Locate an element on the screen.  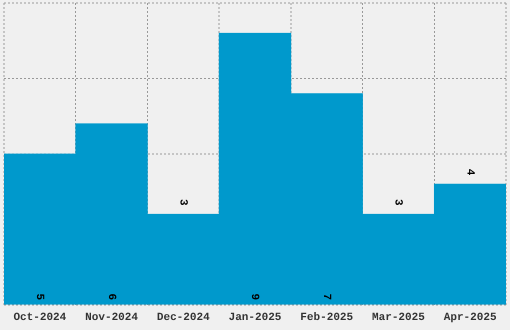
data-label: 7 is located at coordinates (326, 296).